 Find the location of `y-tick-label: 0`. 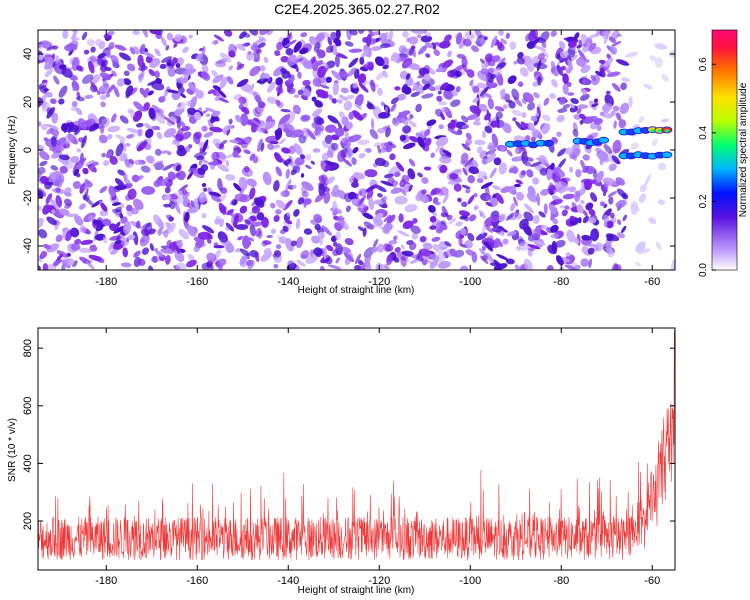

y-tick-label: 0 is located at coordinates (28, 150).